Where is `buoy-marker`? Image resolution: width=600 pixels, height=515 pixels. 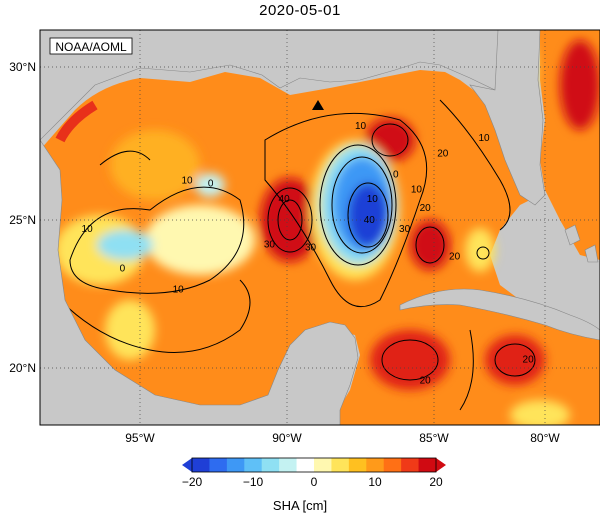
buoy-marker is located at coordinates (318, 105).